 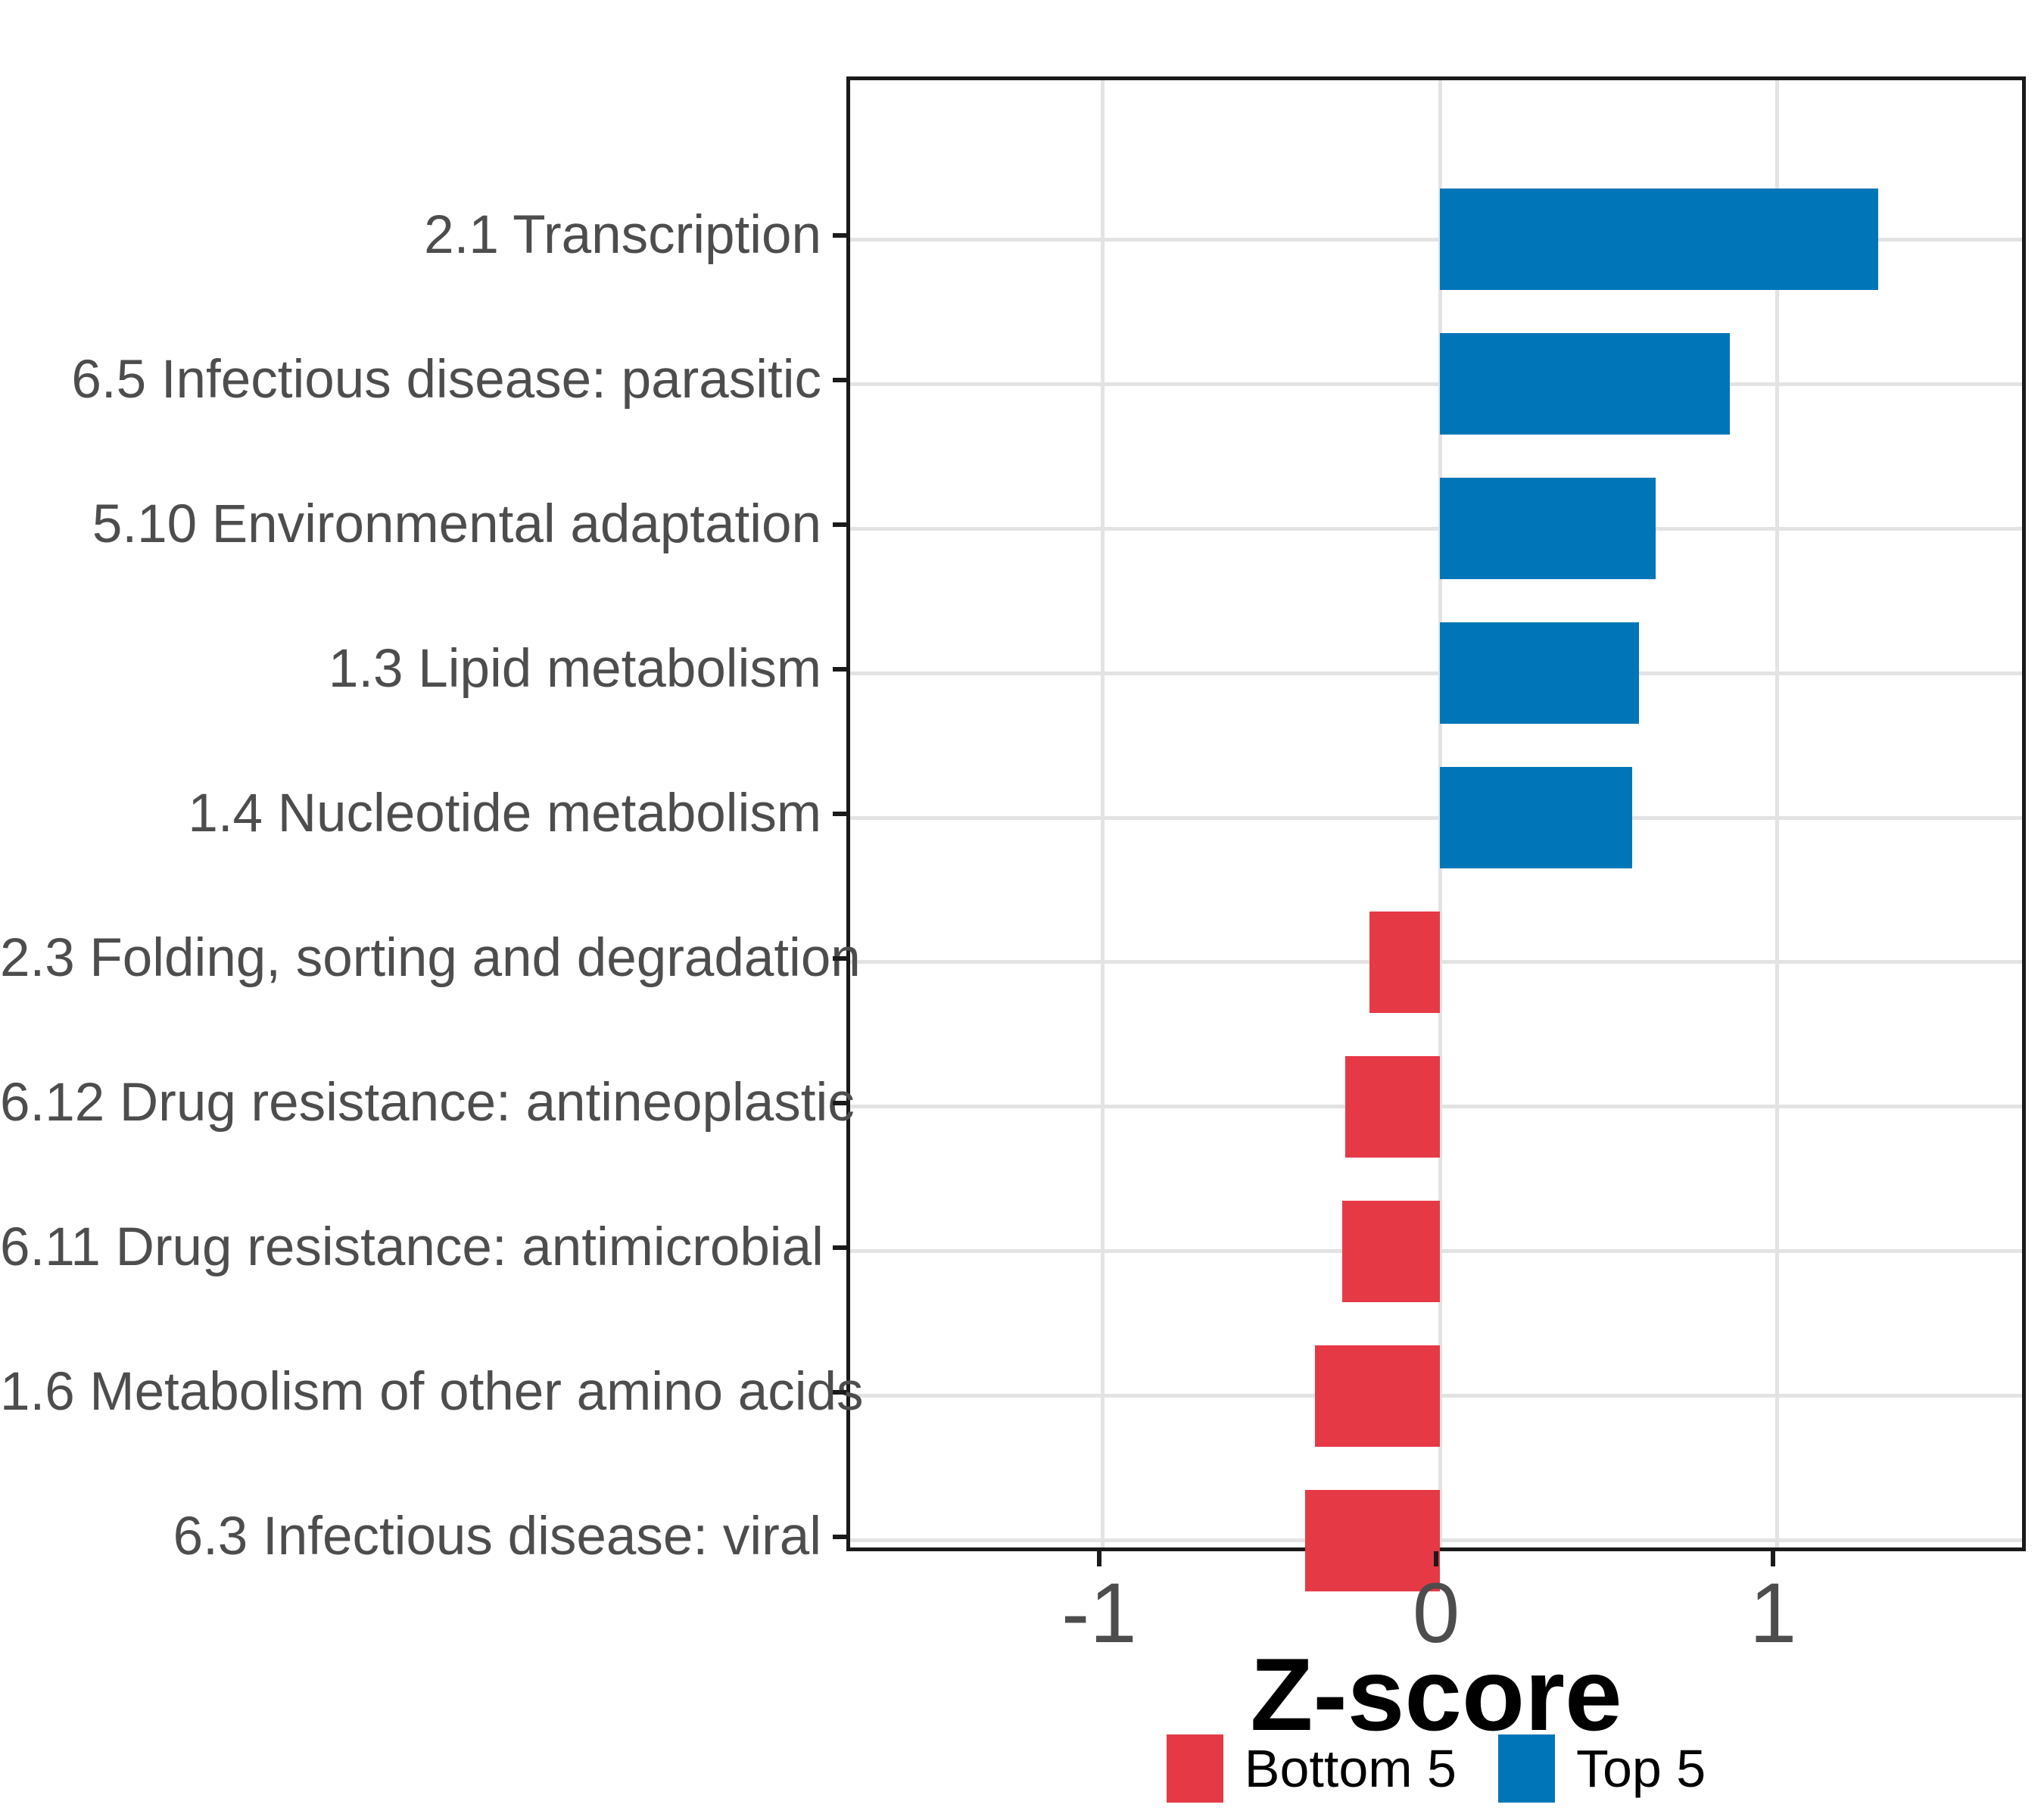 What do you see at coordinates (497, 1536) in the screenshot?
I see `y-axis-label: 6.3 Infectious disease: viral` at bounding box center [497, 1536].